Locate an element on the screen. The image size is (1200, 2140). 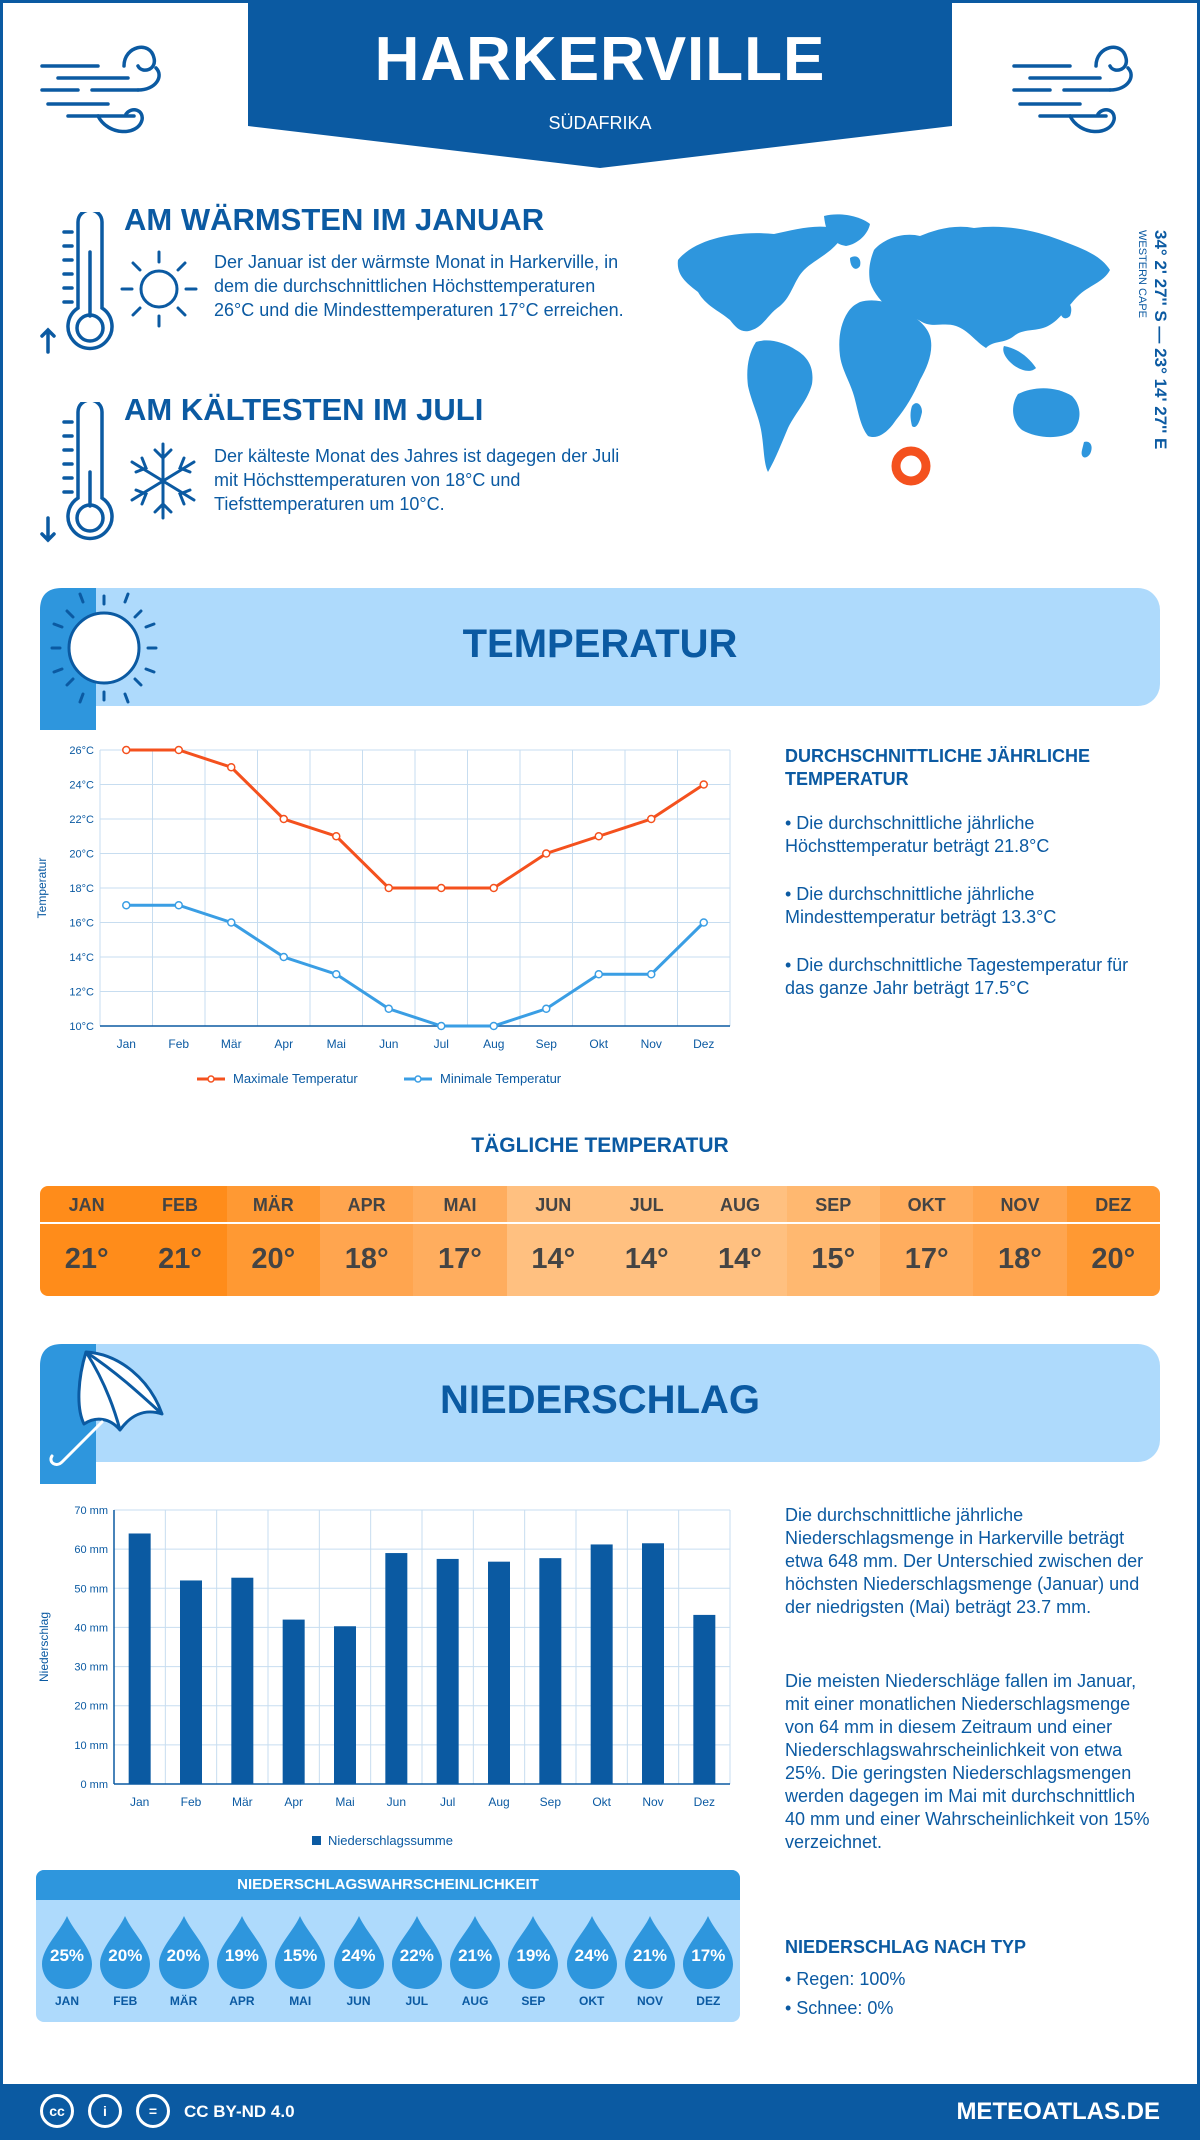
sun-icon is located at coordinates (159, 289).